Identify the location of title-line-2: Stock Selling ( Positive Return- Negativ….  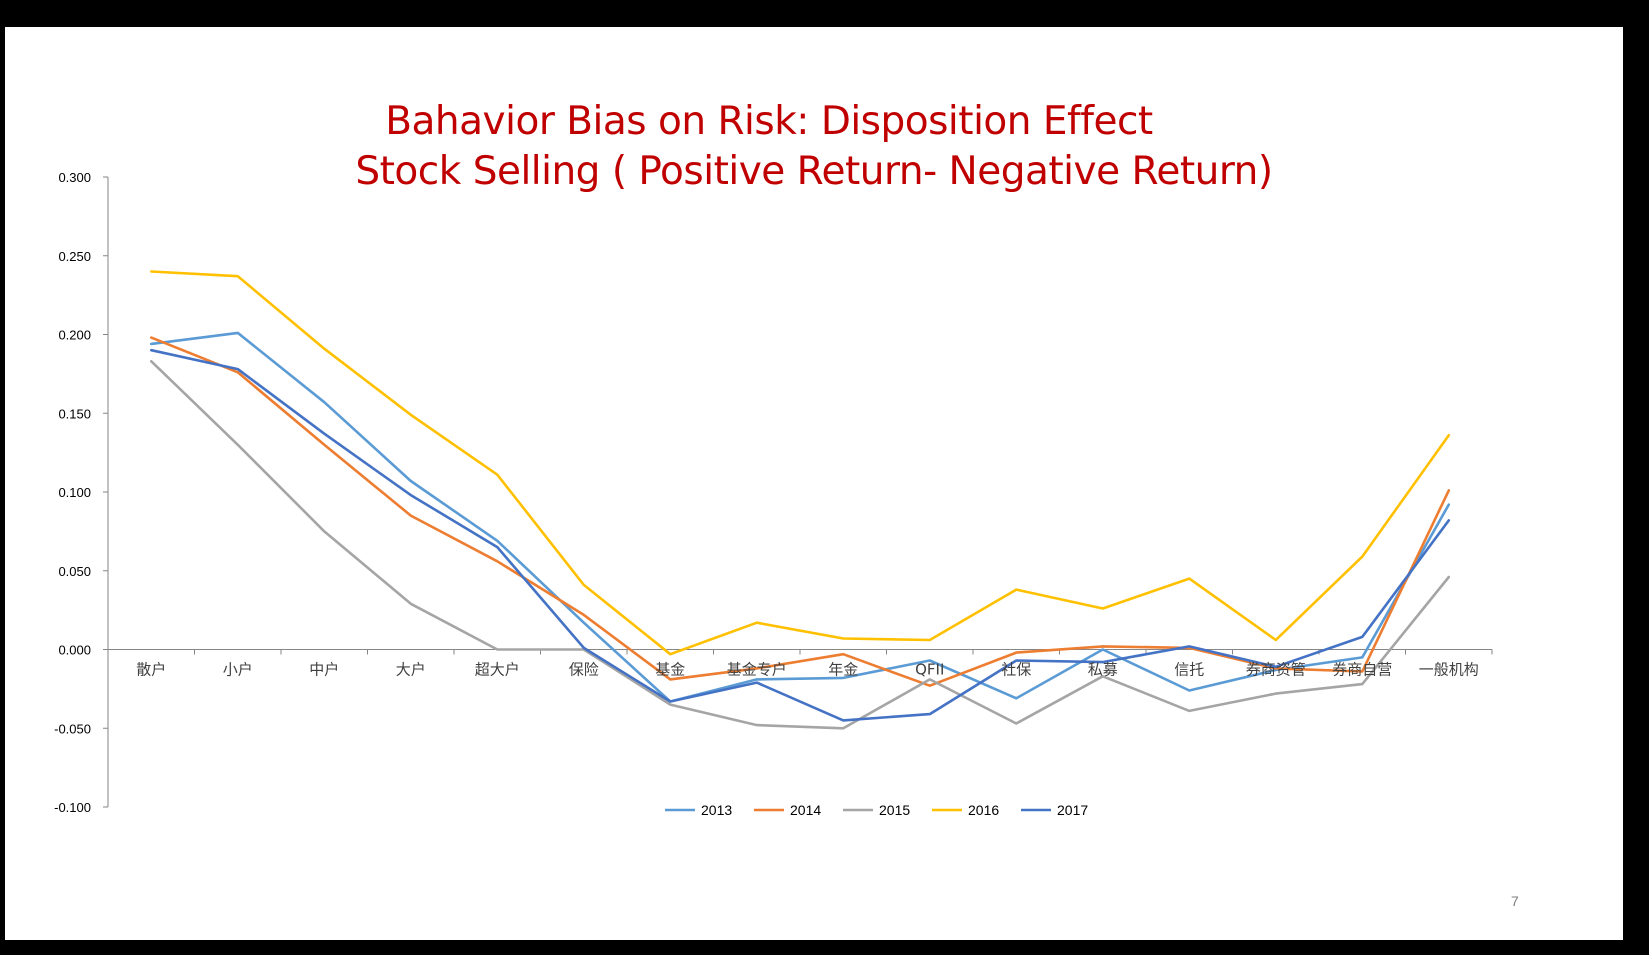
(814, 171).